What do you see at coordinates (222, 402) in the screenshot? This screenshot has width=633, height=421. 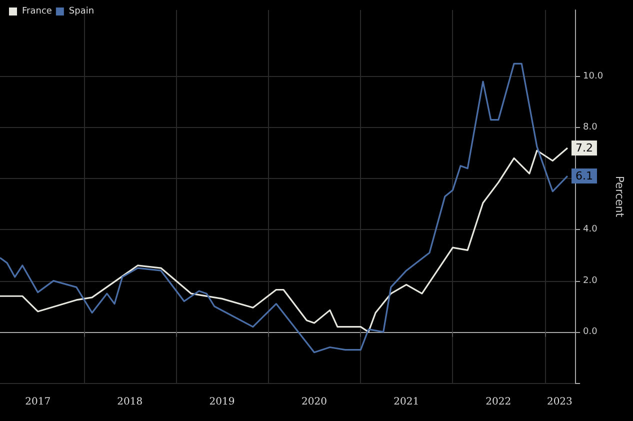 I see `x-tick-label: 2019` at bounding box center [222, 402].